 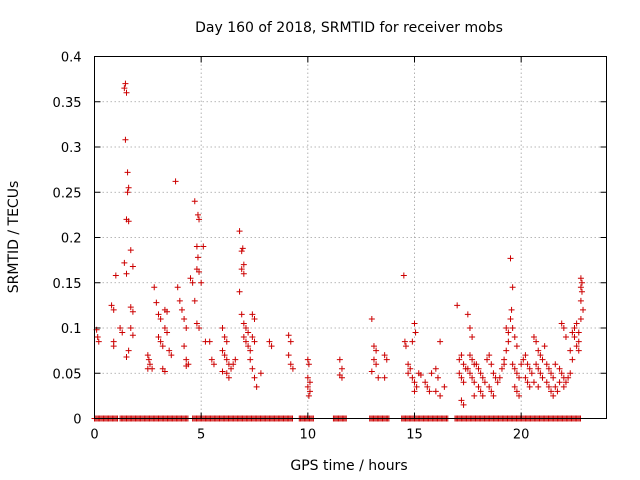 What do you see at coordinates (201, 435) in the screenshot?
I see `x-tick-label: 5` at bounding box center [201, 435].